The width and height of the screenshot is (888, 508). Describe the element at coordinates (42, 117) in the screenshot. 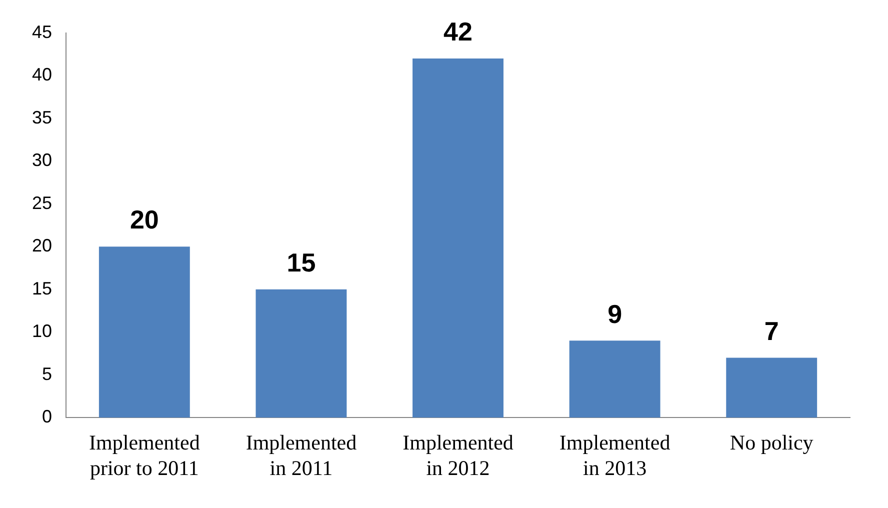

I see `y-tick-label: 35` at that location.